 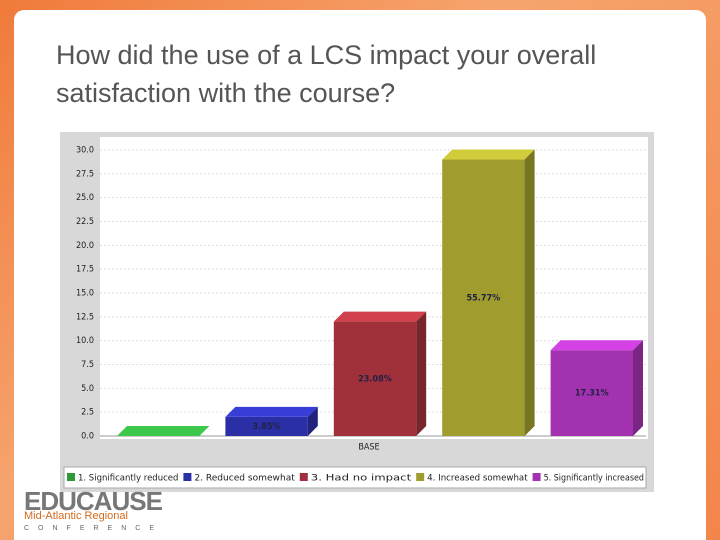 What do you see at coordinates (87, 413) in the screenshot?
I see `y-tick-label: 2.5` at bounding box center [87, 413].